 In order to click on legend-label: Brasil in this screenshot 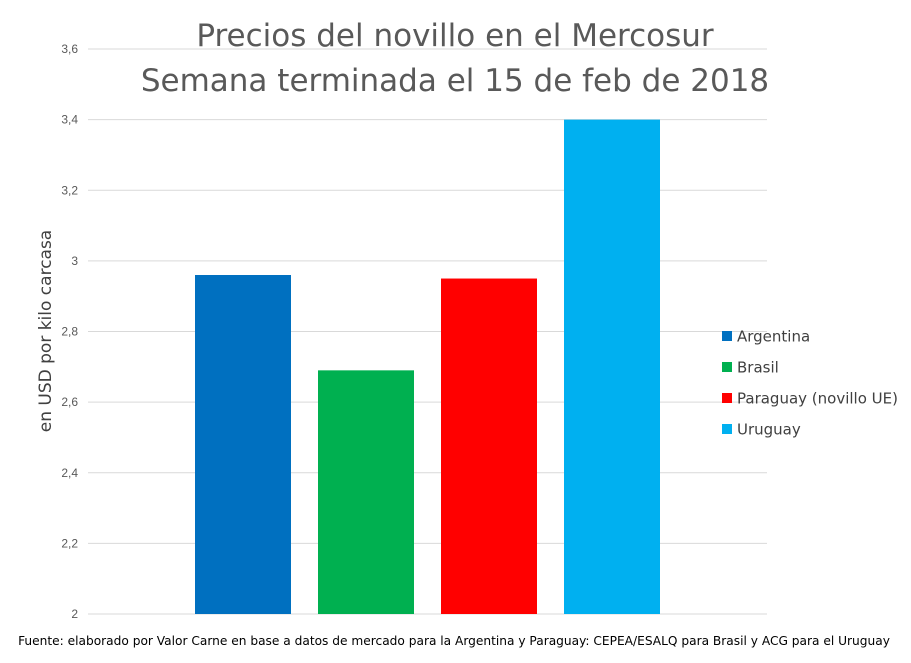, I will do `click(758, 368)`.